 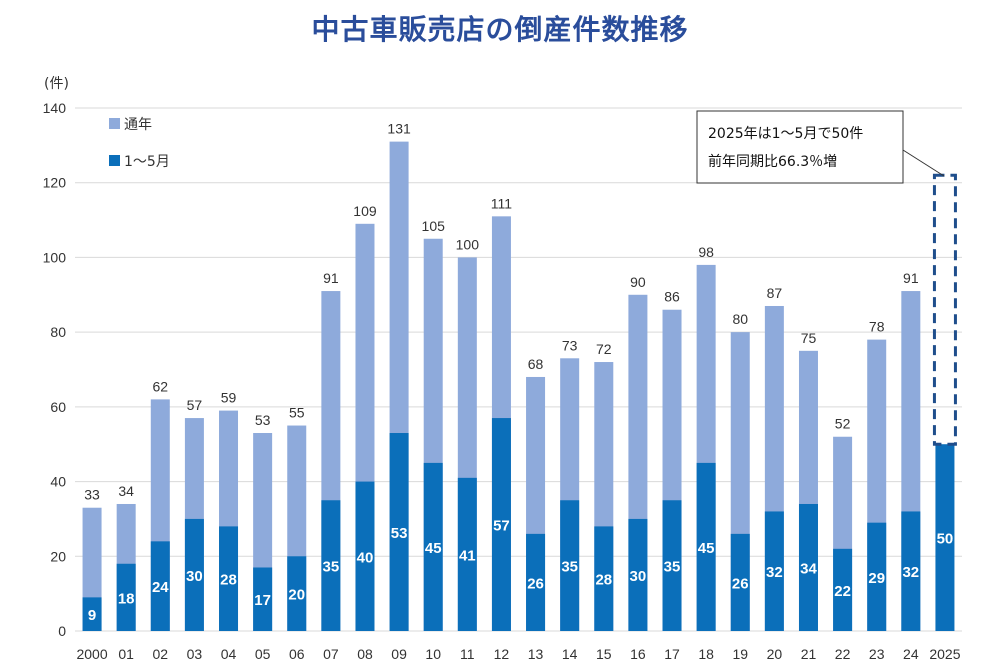 I want to click on x-tick-label: 14, so click(x=570, y=654).